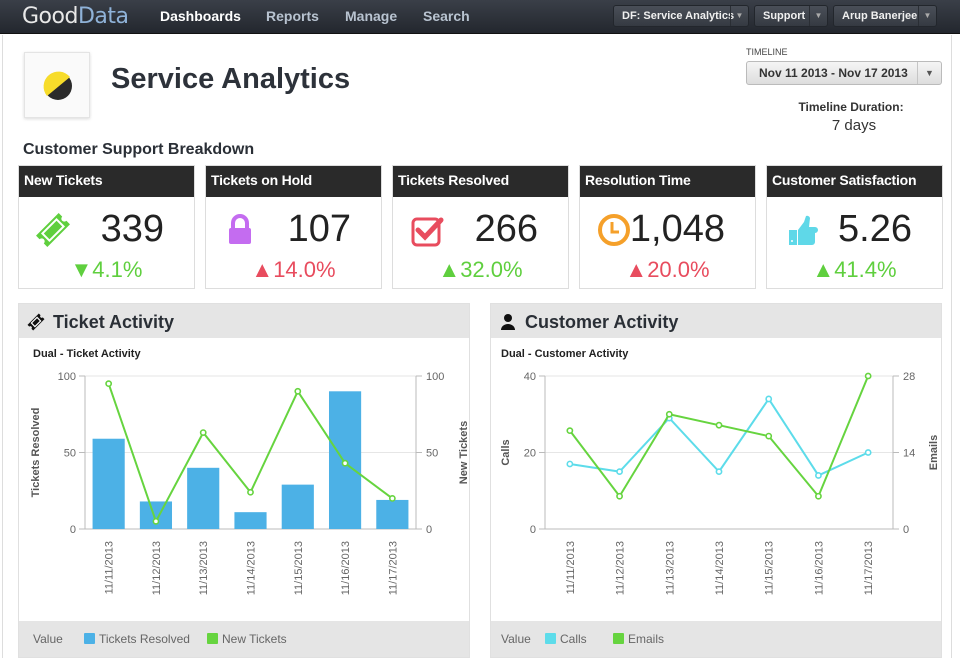 Image resolution: width=960 pixels, height=658 pixels. What do you see at coordinates (506, 452) in the screenshot?
I see `y-axis-title: Calls` at bounding box center [506, 452].